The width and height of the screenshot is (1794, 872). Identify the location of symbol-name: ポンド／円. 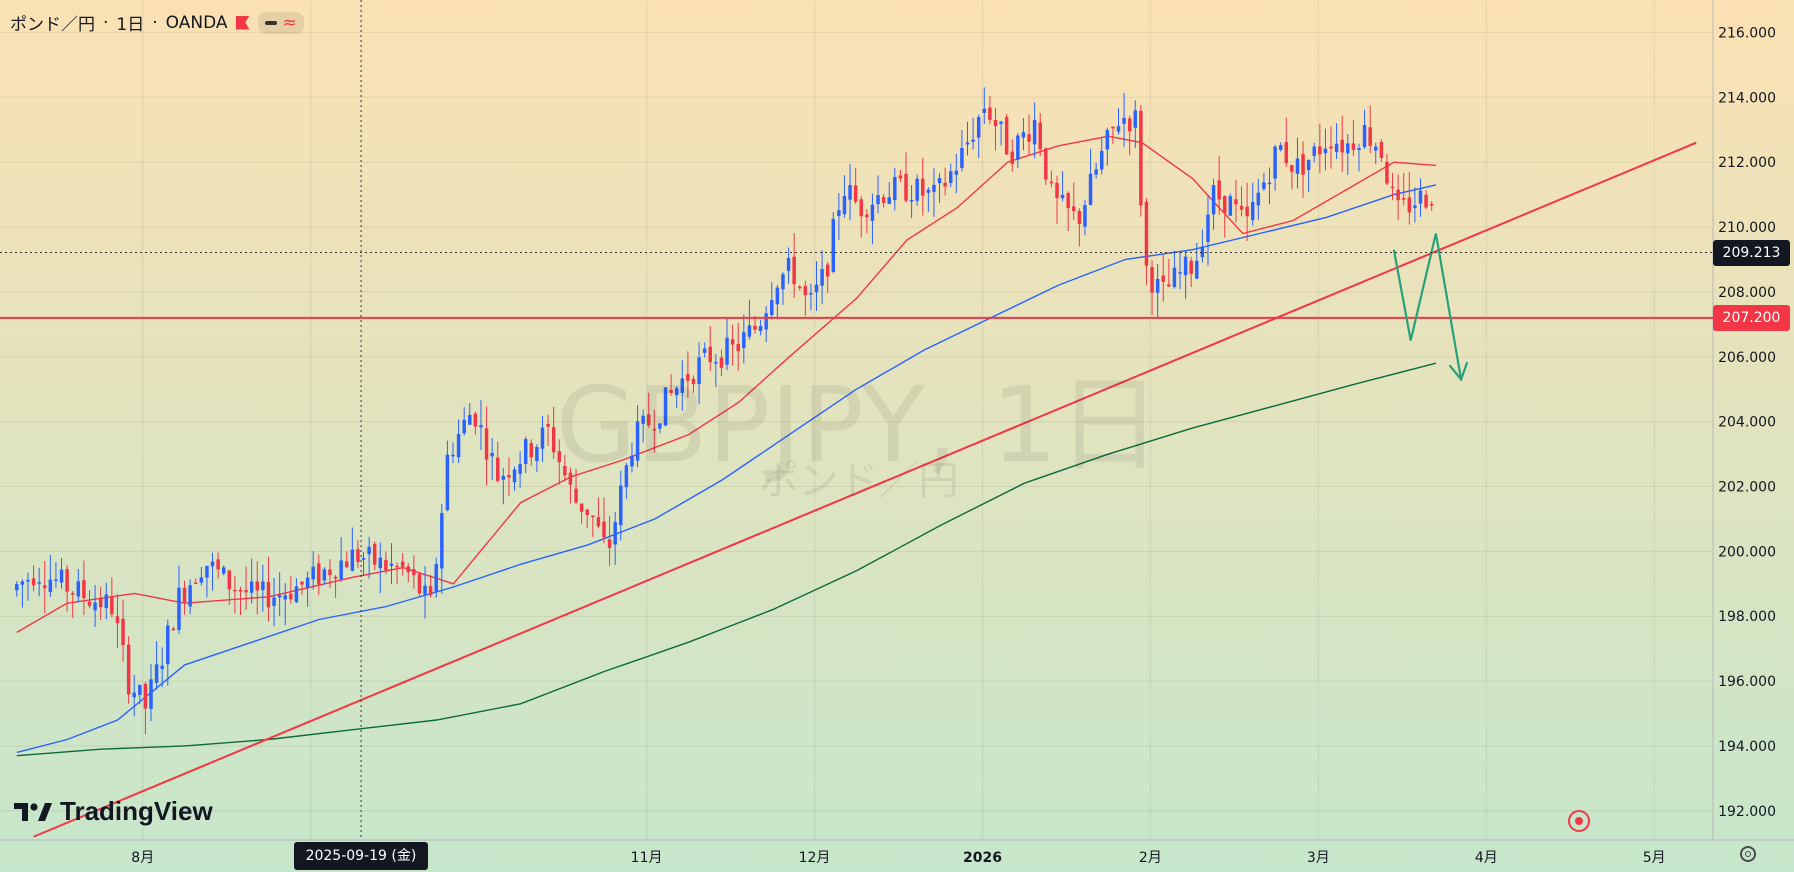
(52, 25).